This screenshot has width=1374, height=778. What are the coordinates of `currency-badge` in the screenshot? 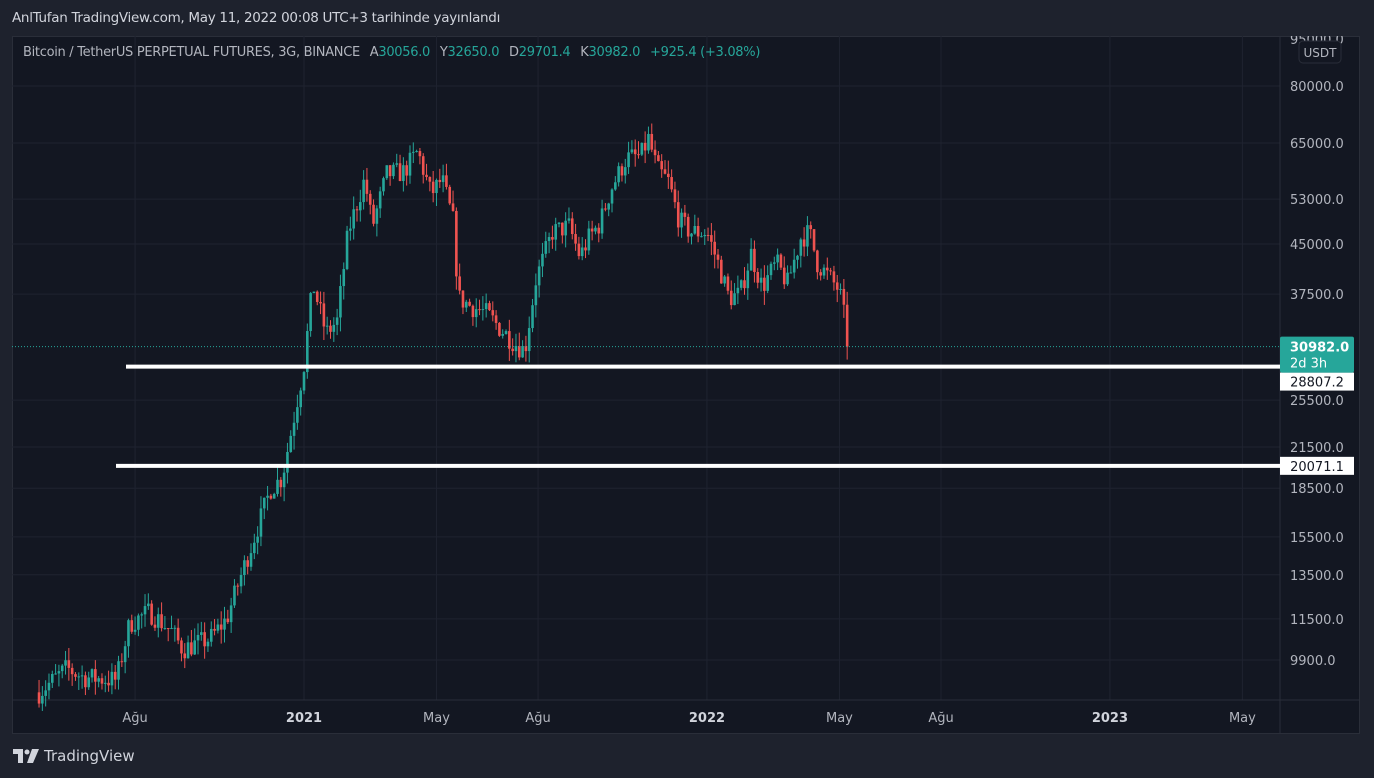 It's located at (1320, 52).